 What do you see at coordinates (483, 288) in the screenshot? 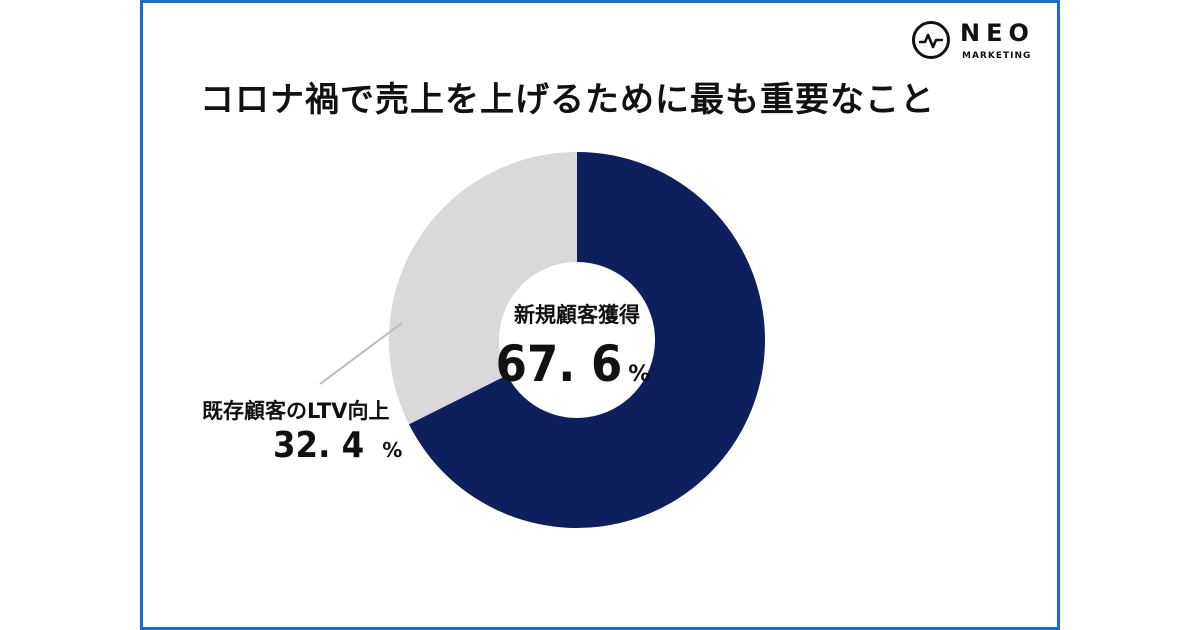
I see `donut-slice-secondary` at bounding box center [483, 288].